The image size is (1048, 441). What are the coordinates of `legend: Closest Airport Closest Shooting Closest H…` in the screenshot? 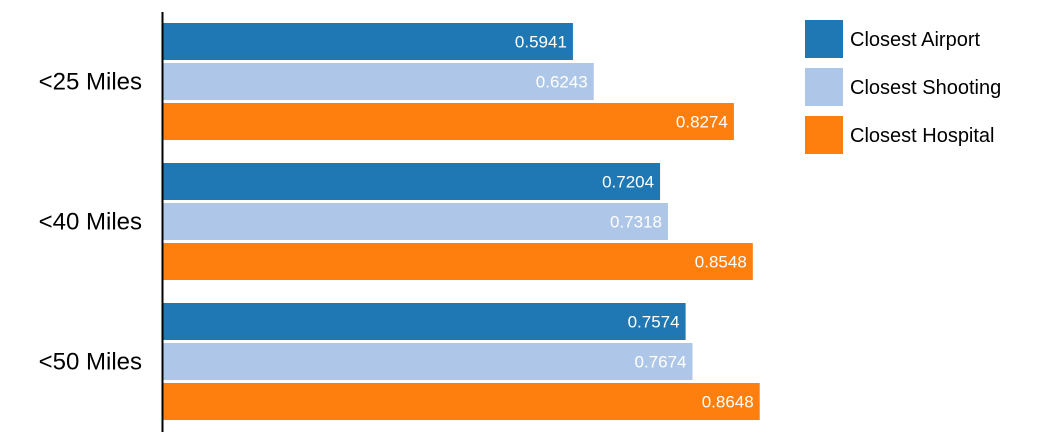 It's located at (903, 87).